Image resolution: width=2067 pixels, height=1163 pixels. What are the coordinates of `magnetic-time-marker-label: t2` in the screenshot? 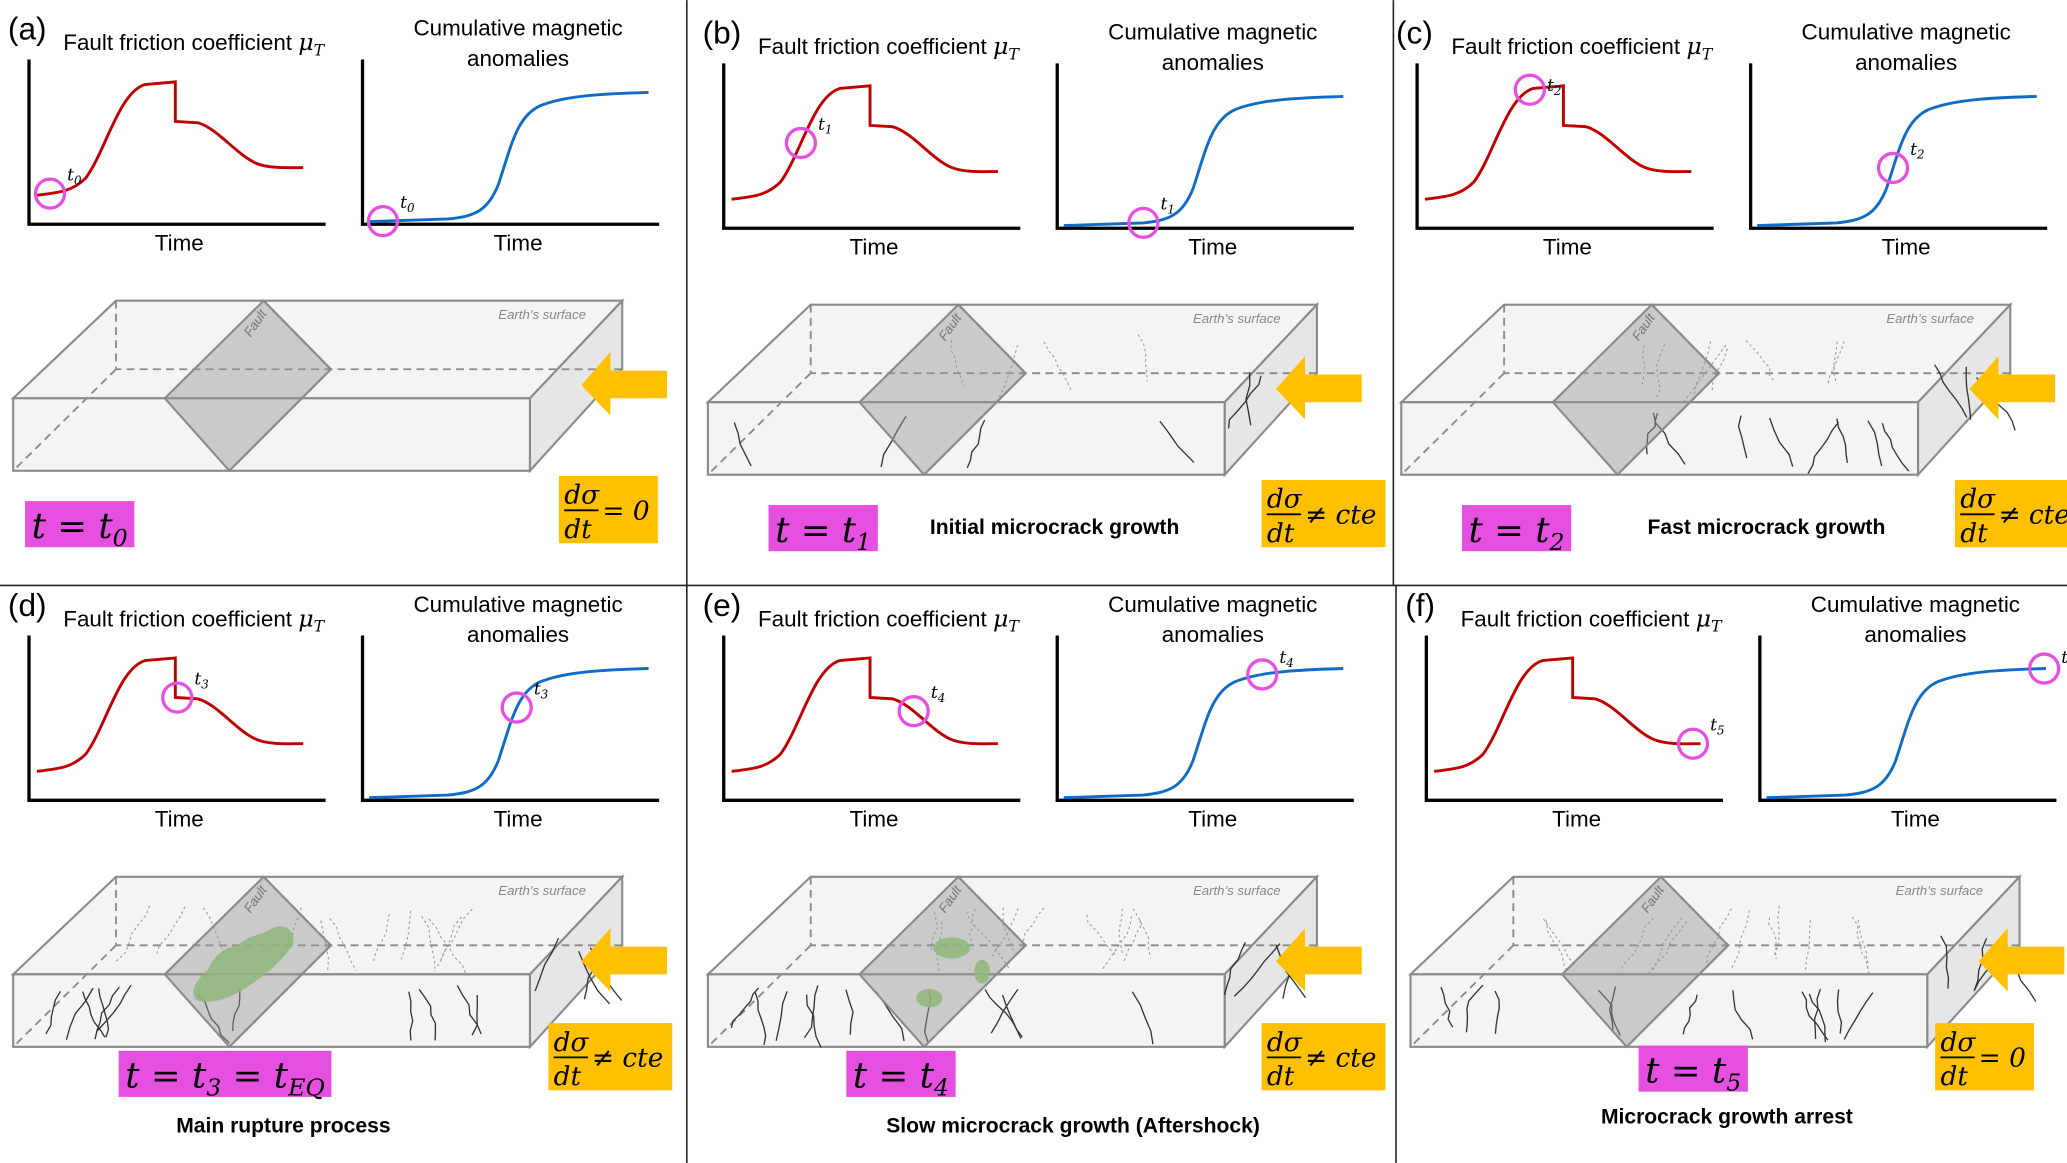 It's located at (1917, 151).